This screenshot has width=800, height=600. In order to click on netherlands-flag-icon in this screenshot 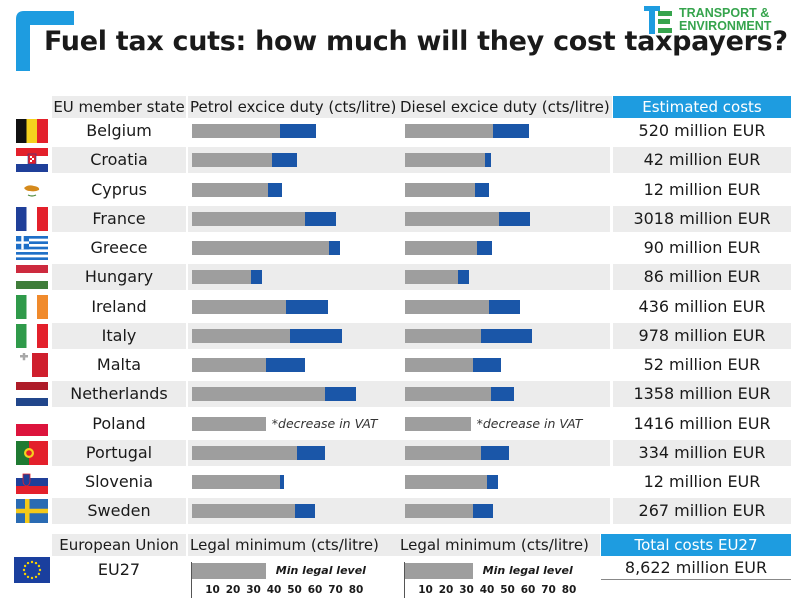, I will do `click(32, 394)`.